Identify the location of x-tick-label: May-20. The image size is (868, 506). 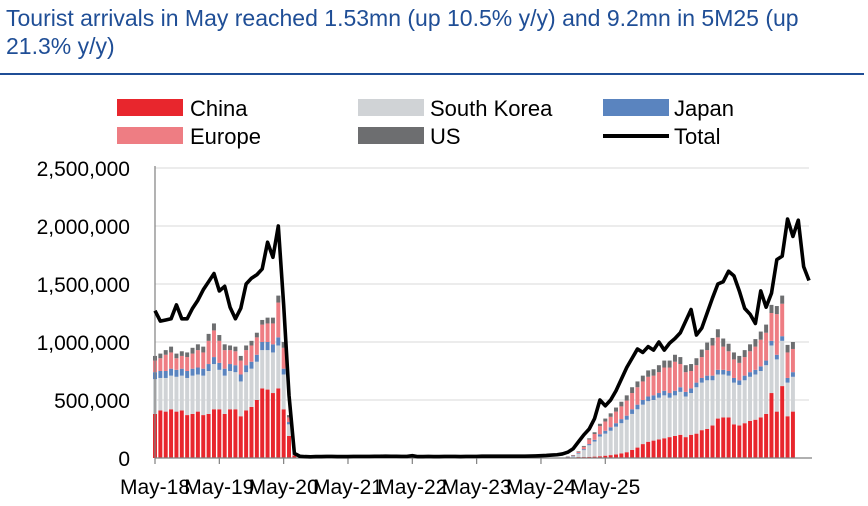
(284, 487).